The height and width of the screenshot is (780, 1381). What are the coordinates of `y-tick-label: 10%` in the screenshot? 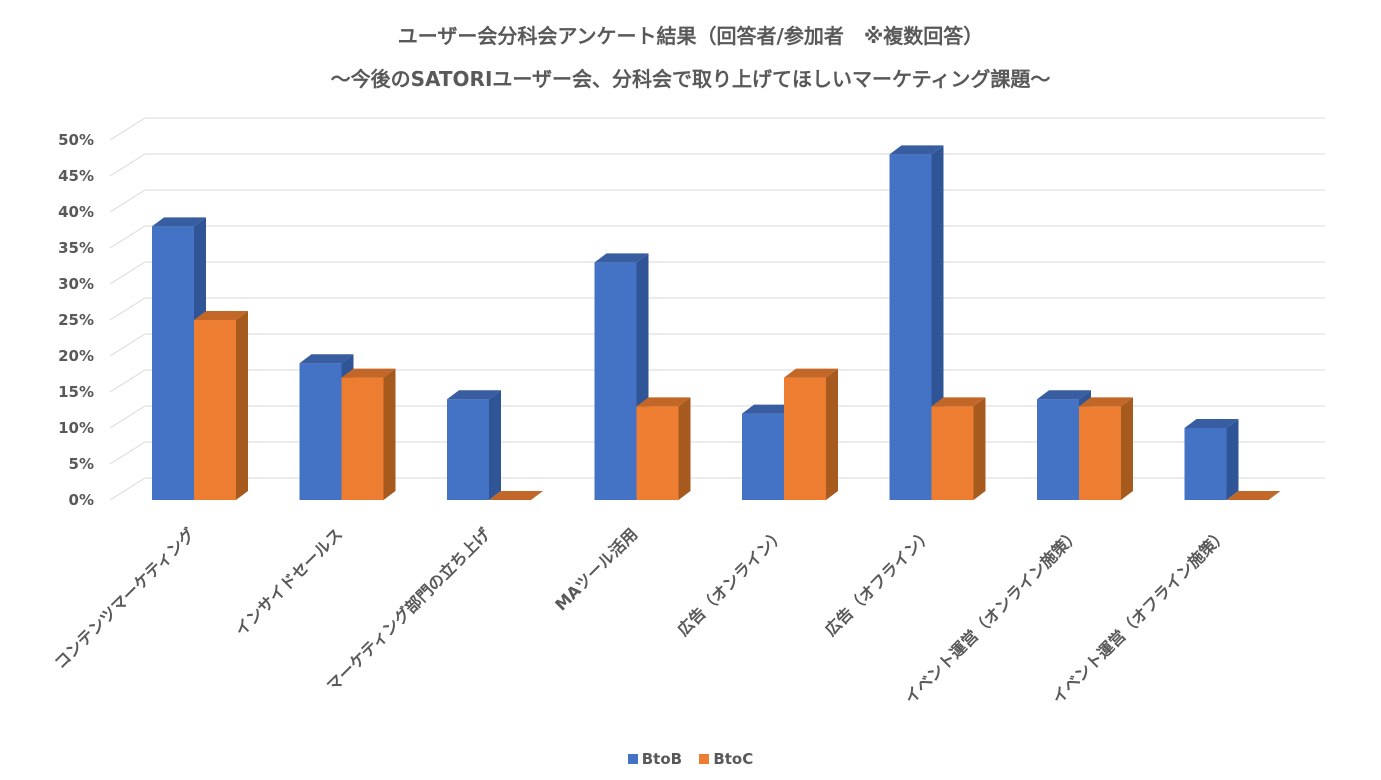 It's located at (76, 428).